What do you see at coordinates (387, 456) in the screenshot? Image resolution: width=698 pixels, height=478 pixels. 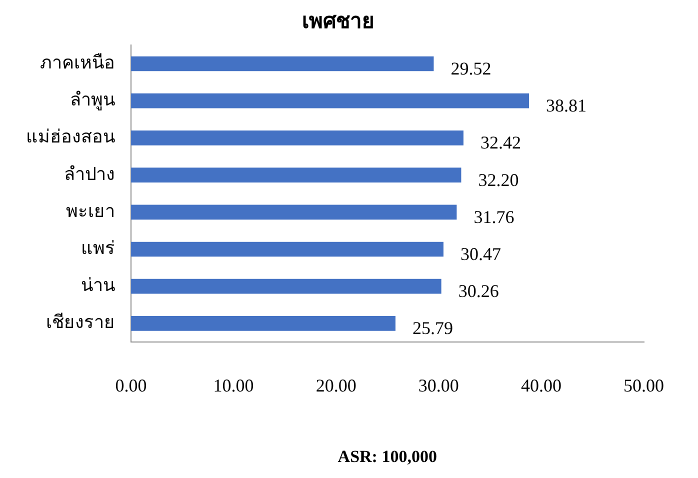 I see `x-axis-title: ASR: 100,000` at bounding box center [387, 456].